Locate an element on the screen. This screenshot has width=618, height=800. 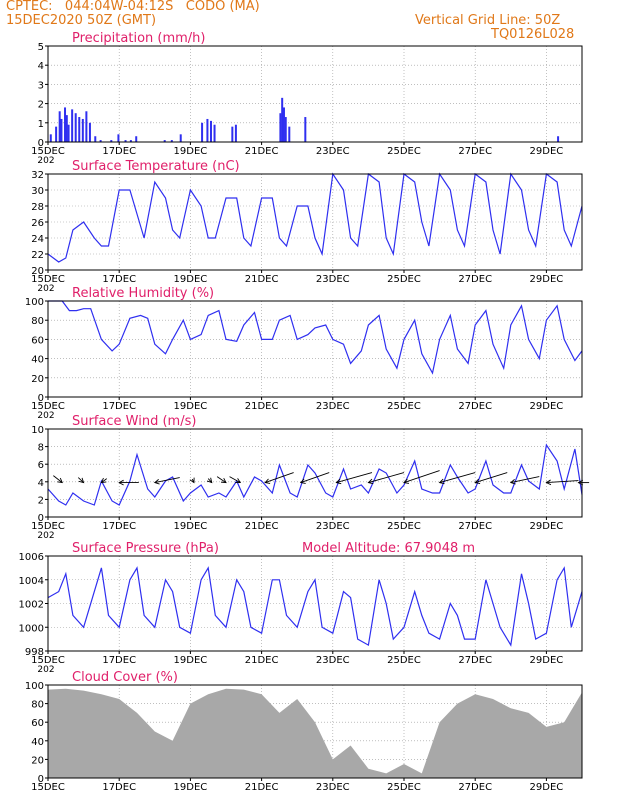
y-tick-label: 5 is located at coordinates (41, 47).